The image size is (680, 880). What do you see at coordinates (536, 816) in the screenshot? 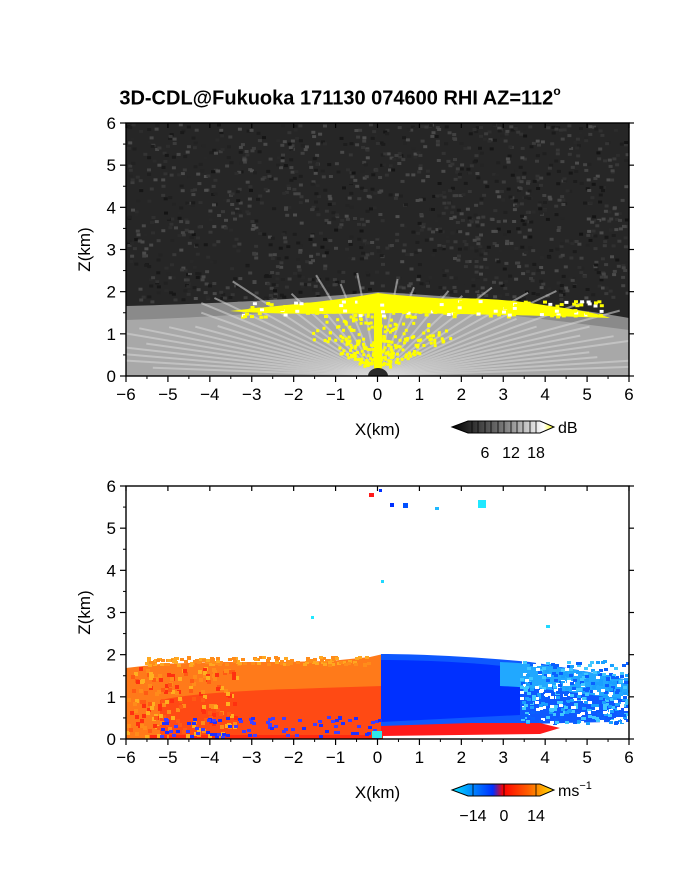
I see `doppler-colorbar-tick: 14` at bounding box center [536, 816].